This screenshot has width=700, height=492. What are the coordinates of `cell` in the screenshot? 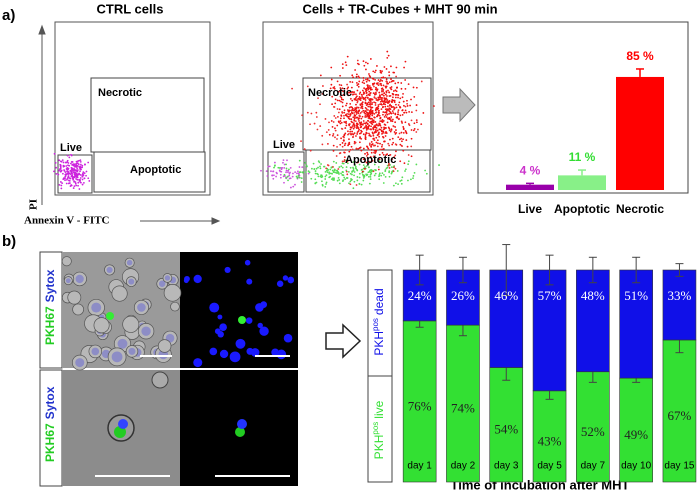 It's located at (240, 432).